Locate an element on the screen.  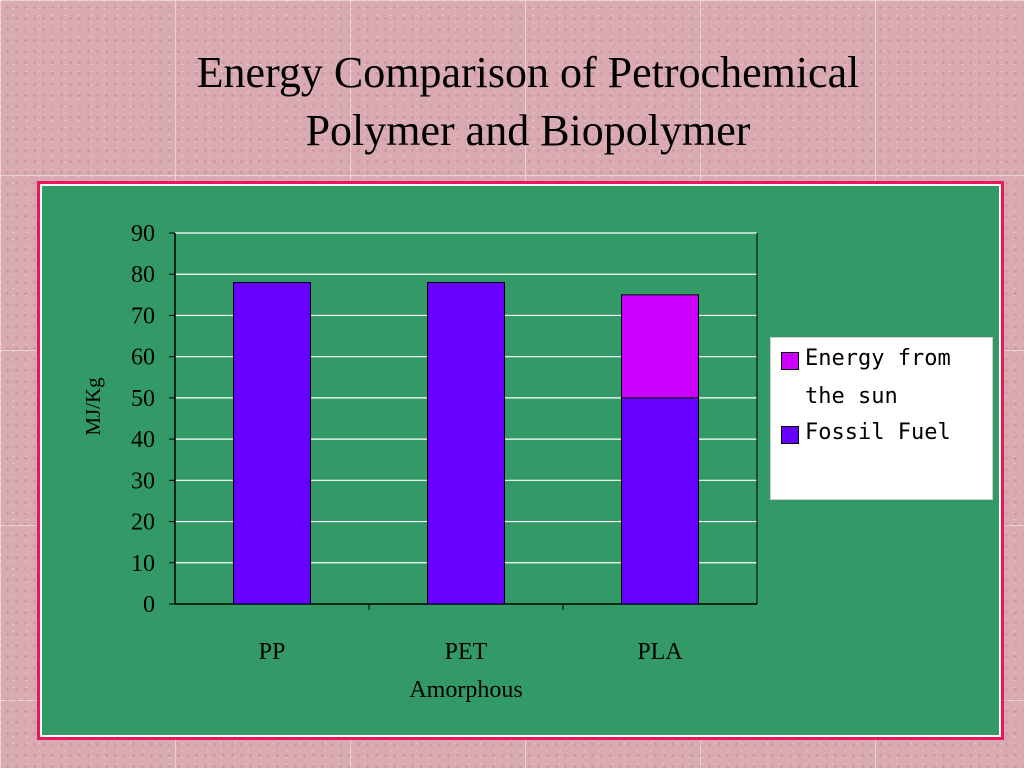
x-tick-label: PET is located at coordinates (466, 652).